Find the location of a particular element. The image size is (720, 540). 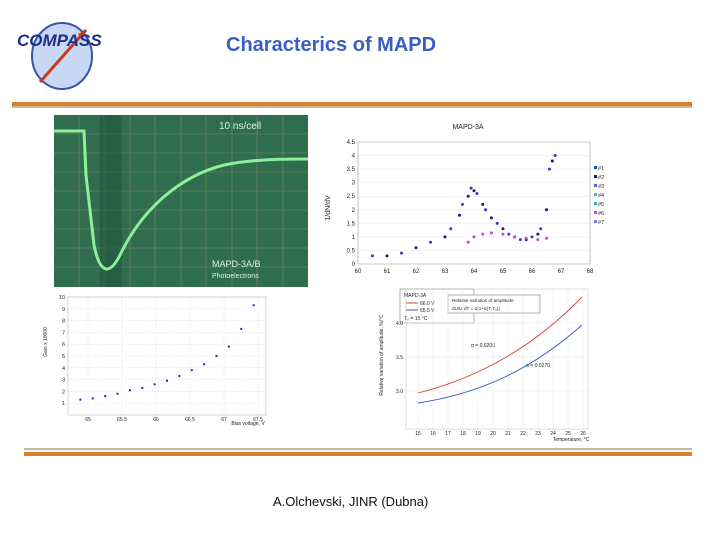

compass-logo: COMPASS is located at coordinates (59, 56).